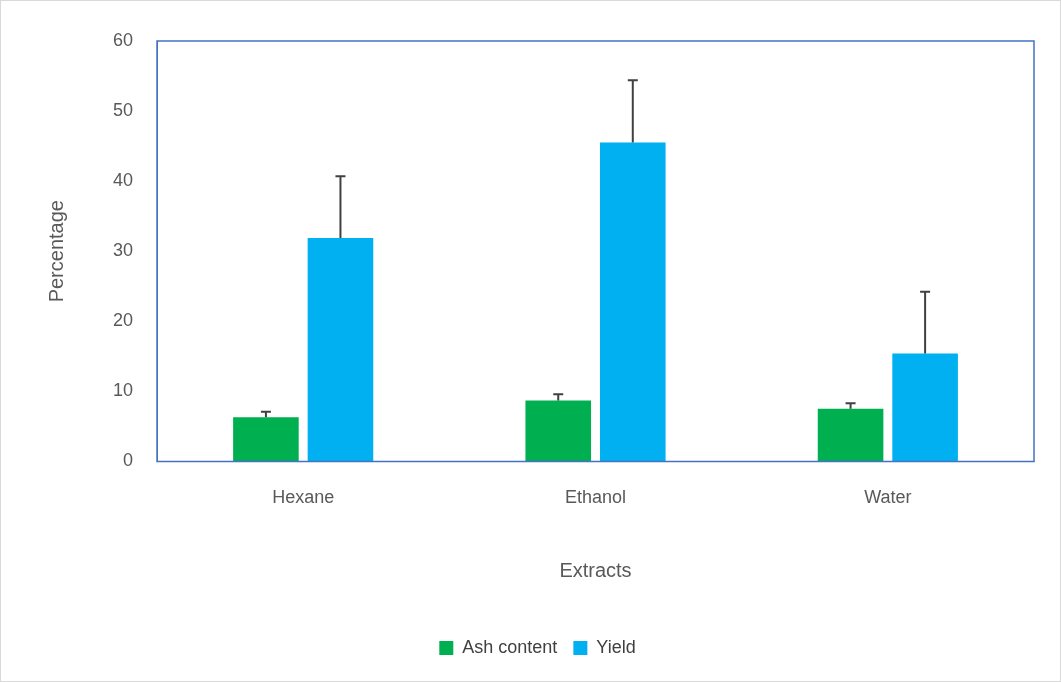 The height and width of the screenshot is (682, 1061). Describe the element at coordinates (123, 250) in the screenshot. I see `y-tick-label: 30` at that location.